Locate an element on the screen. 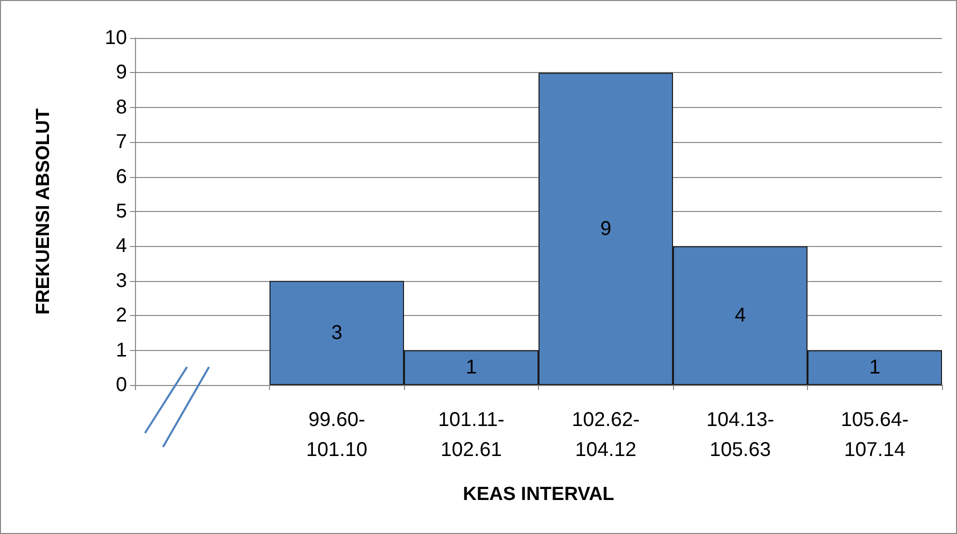 The height and width of the screenshot is (534, 957). data-label: 3 is located at coordinates (336, 333).